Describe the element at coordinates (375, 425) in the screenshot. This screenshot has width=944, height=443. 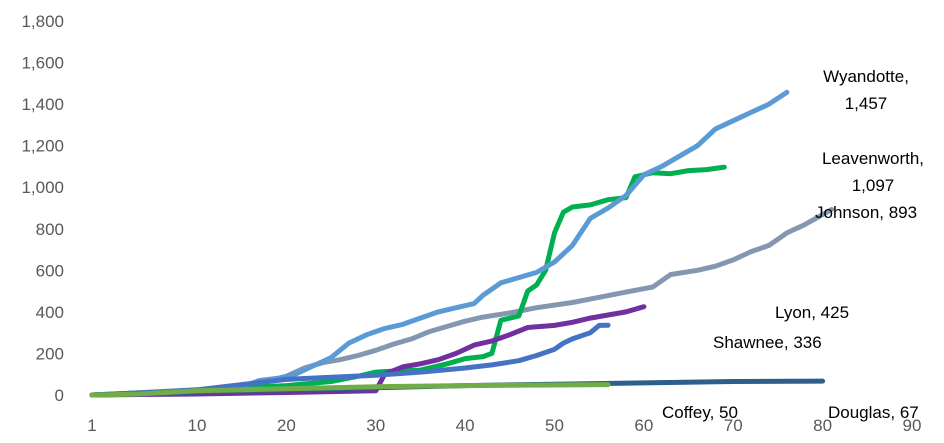
I see `x-tick-label: 30` at that location.